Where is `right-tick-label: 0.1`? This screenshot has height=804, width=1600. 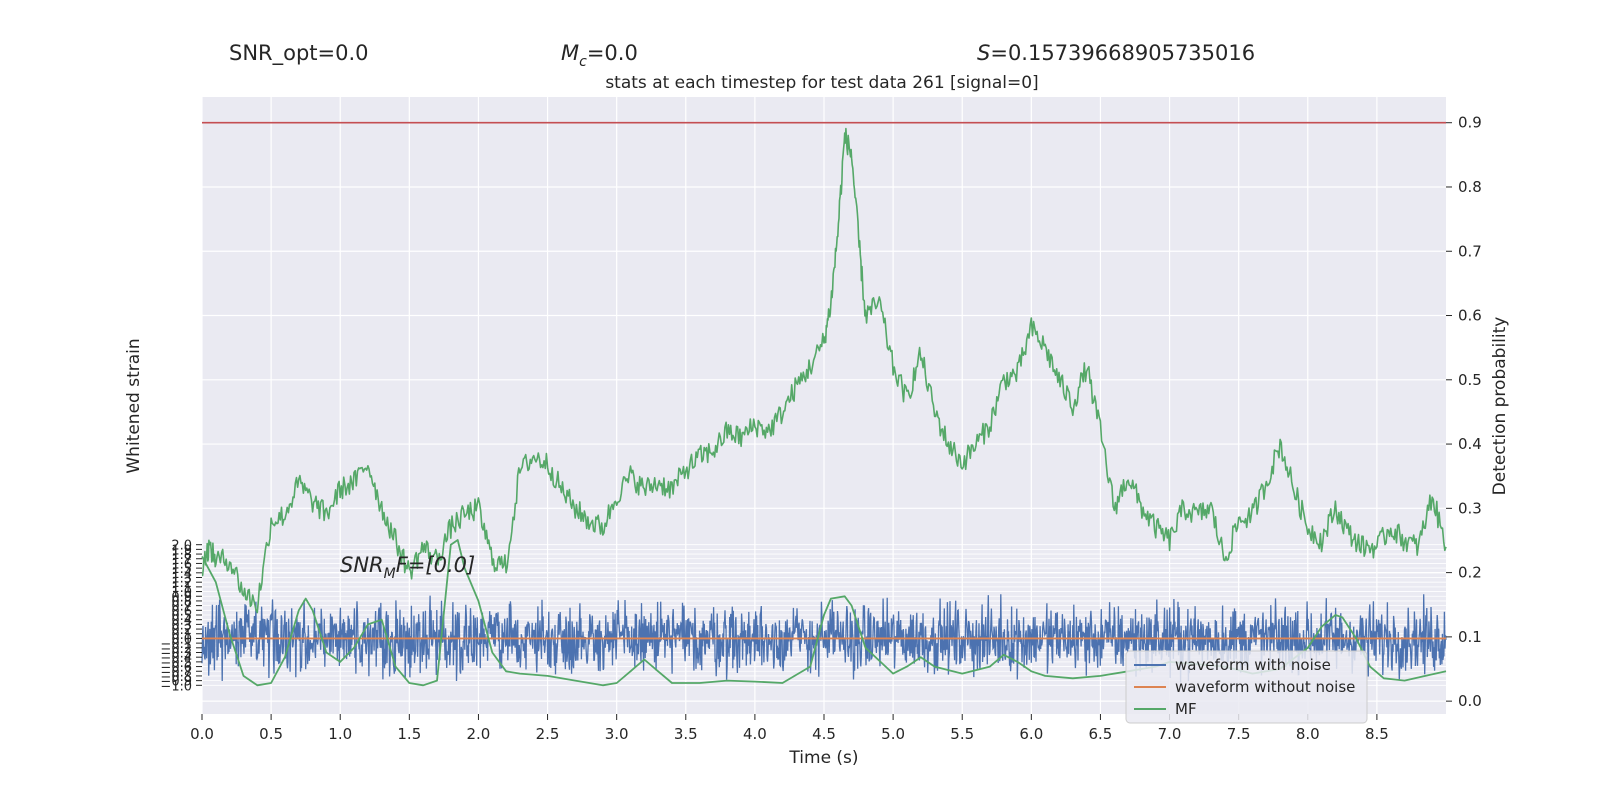 right-tick-label: 0.1 is located at coordinates (1470, 637).